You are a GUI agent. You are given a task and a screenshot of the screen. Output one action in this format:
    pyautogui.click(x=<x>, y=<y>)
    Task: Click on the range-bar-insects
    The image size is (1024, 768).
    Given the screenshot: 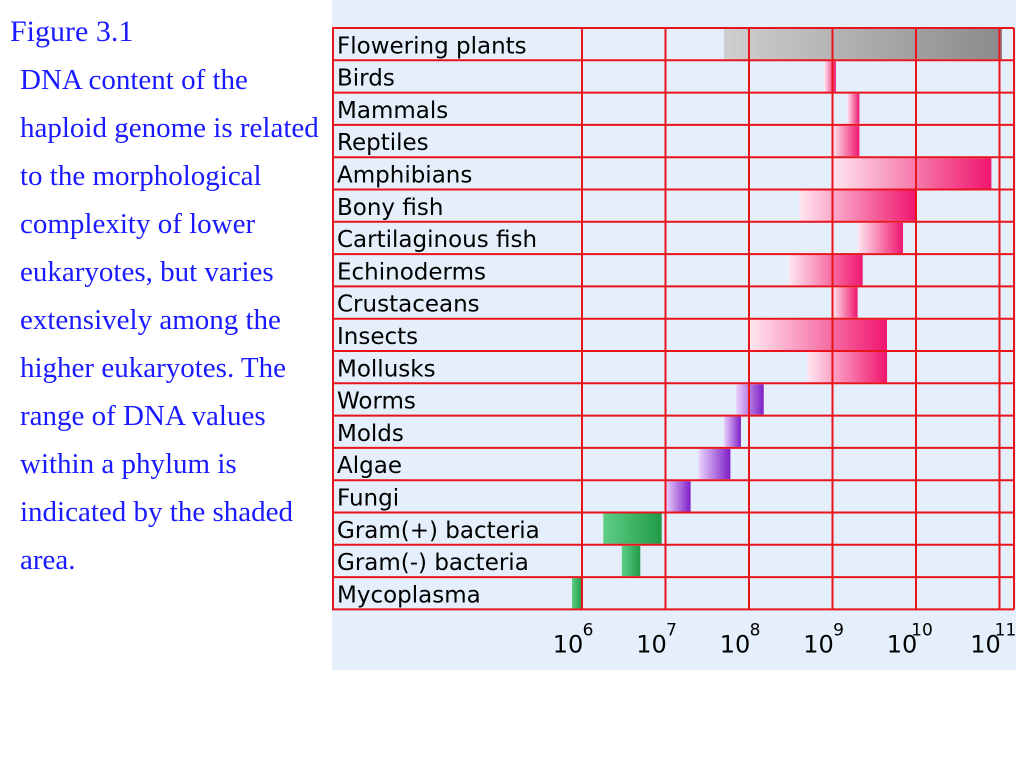 What is the action you would take?
    pyautogui.click(x=818, y=334)
    